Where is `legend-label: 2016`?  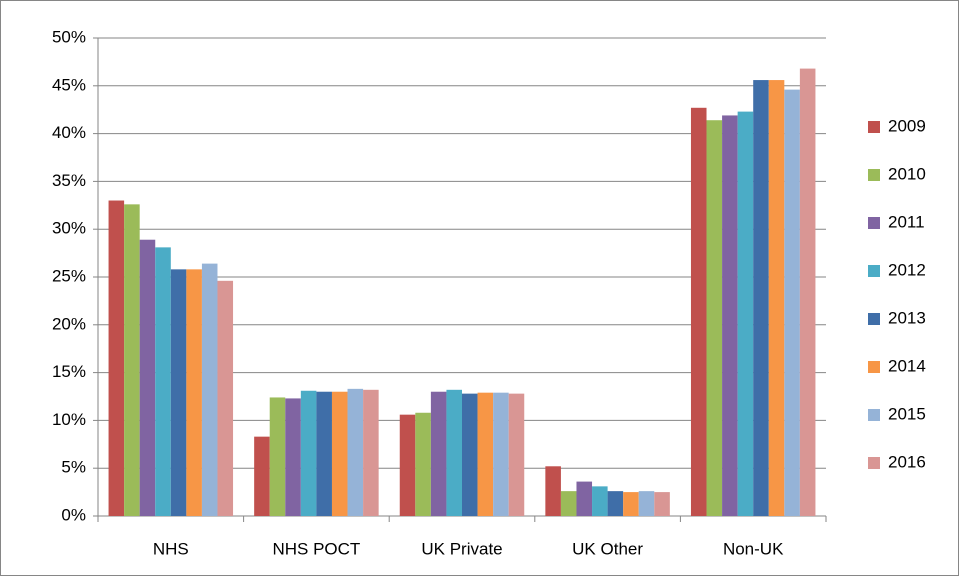
legend-label: 2016 is located at coordinates (907, 461).